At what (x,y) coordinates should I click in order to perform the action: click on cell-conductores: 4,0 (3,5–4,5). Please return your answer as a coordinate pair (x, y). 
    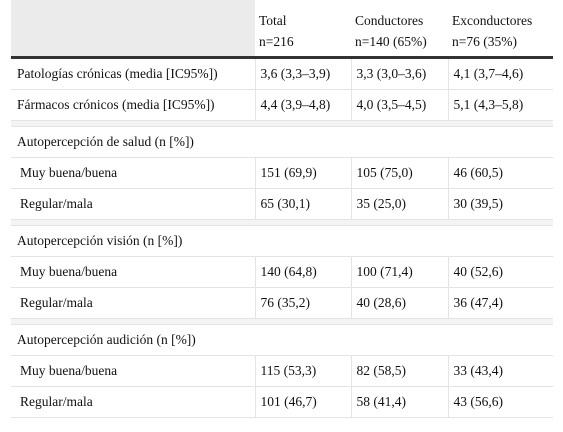
    Looking at the image, I should click on (400, 105).